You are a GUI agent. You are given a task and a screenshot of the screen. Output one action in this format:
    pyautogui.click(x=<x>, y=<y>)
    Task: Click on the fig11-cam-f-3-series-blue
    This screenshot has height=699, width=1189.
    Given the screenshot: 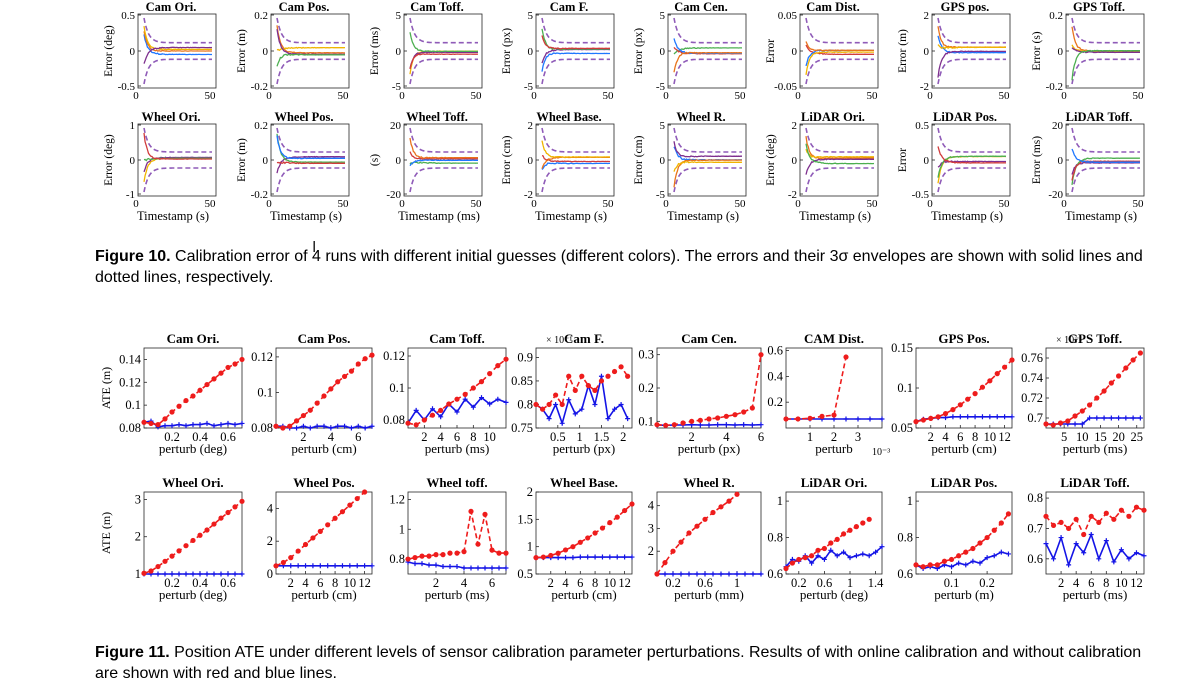 What is the action you would take?
    pyautogui.click(x=582, y=401)
    